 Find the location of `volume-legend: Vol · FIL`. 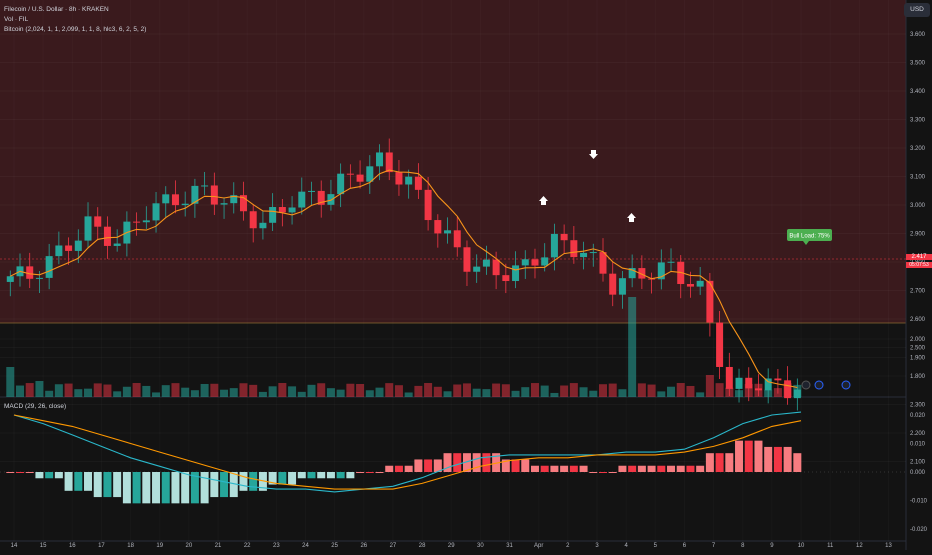

volume-legend: Vol · FIL is located at coordinates (16, 19).